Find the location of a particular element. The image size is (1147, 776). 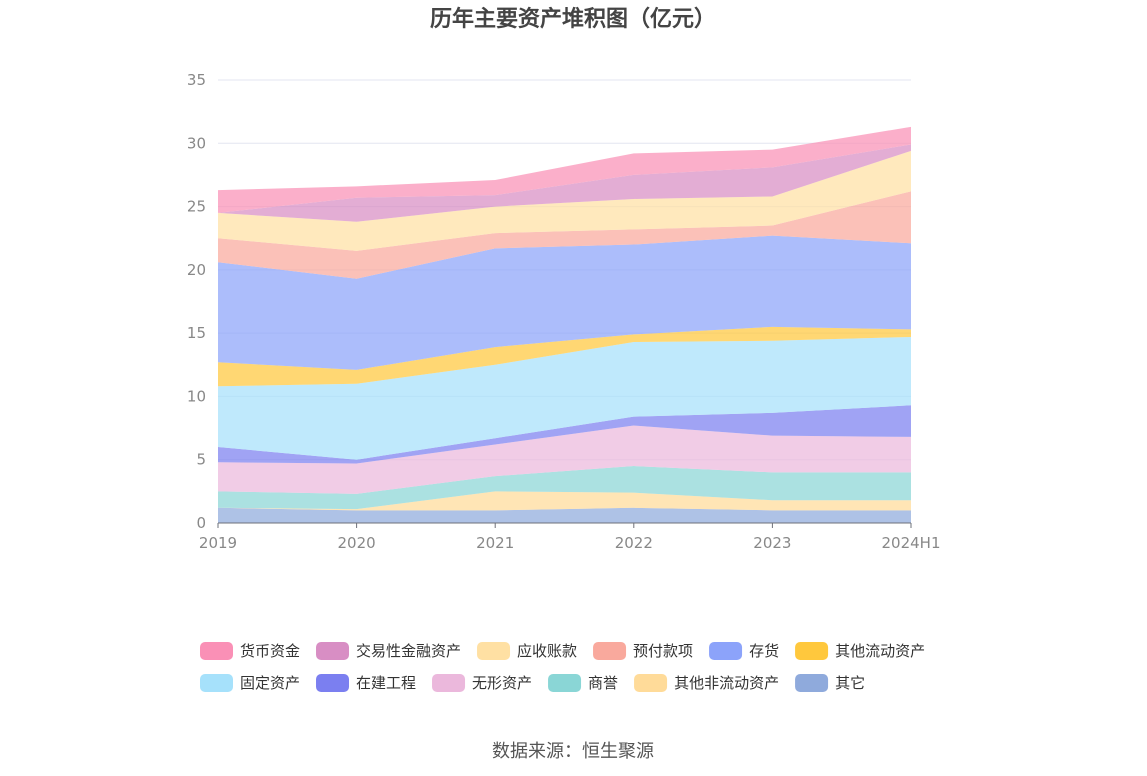

legend-label: 货币资金 is located at coordinates (270, 651).